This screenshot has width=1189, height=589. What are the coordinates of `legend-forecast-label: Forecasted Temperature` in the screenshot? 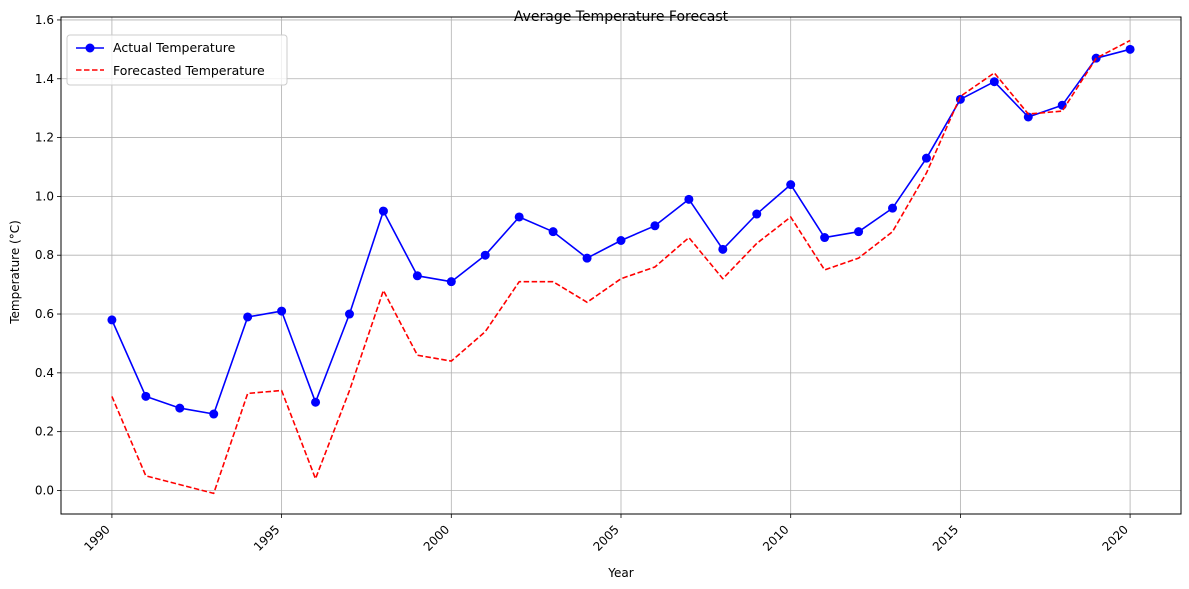 It's located at (189, 70).